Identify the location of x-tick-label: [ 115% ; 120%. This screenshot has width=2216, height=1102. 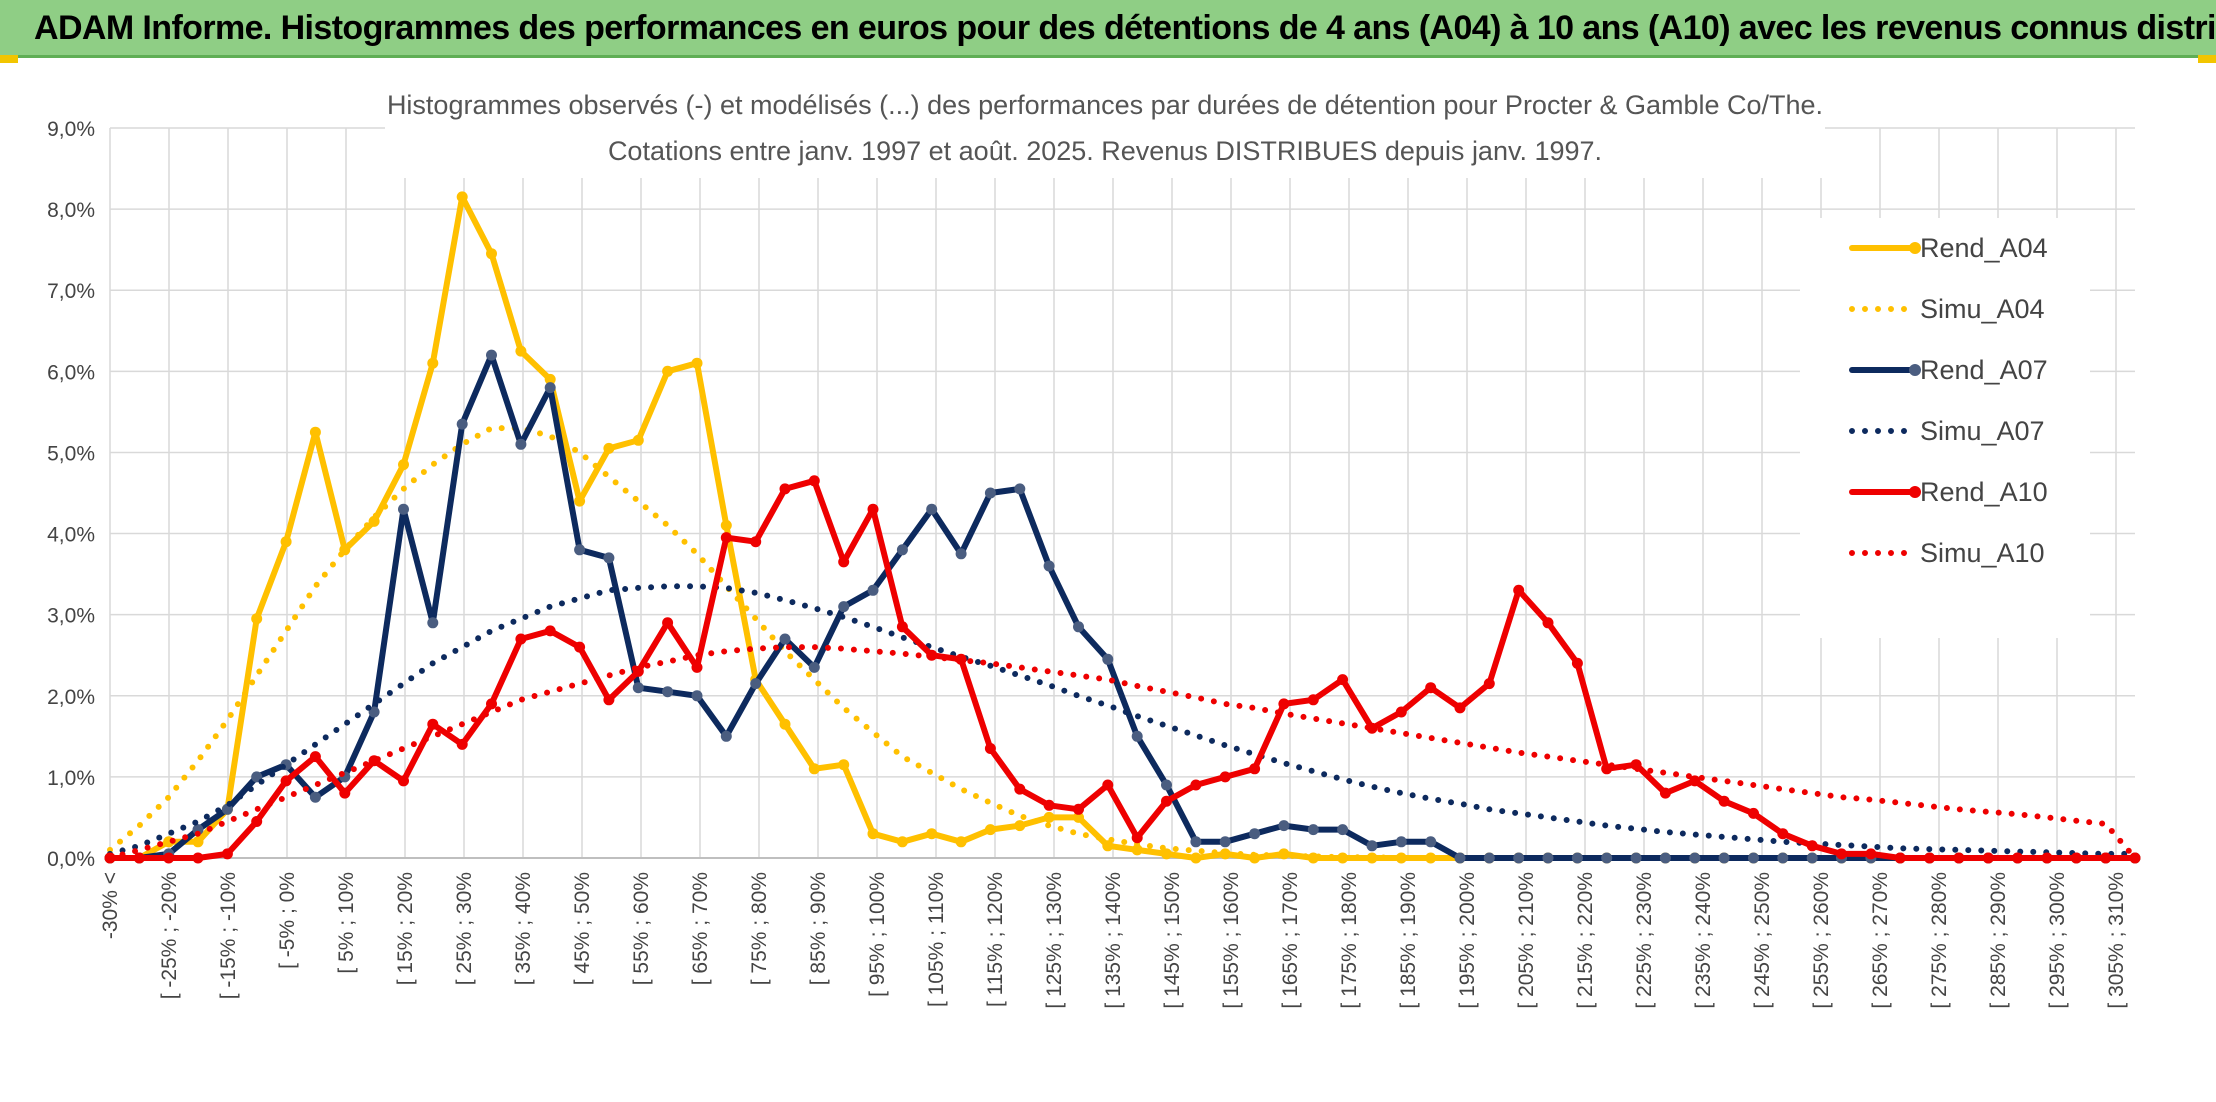
(995, 939).